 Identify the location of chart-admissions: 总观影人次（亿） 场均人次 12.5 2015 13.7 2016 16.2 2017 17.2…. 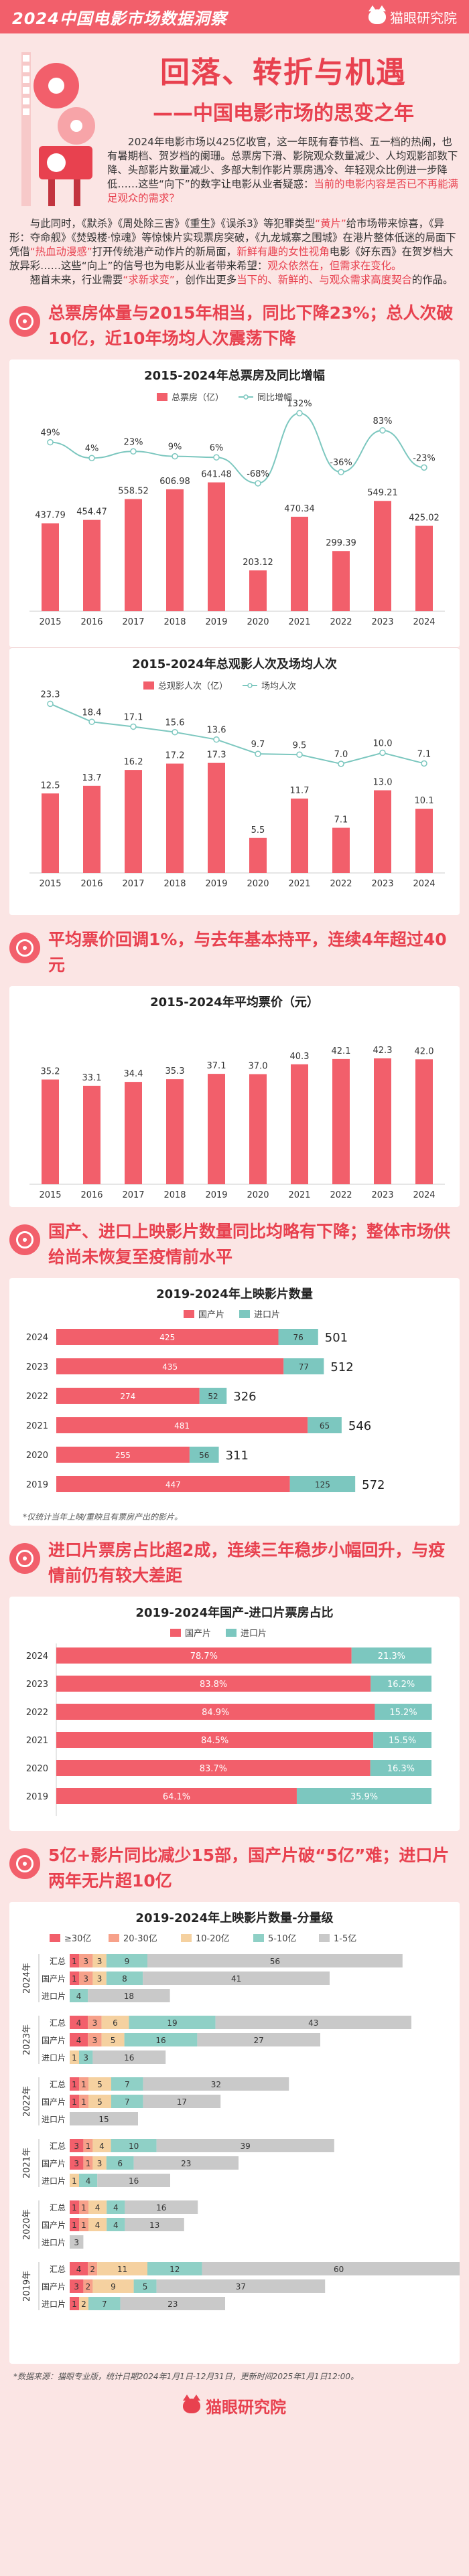
(237, 785).